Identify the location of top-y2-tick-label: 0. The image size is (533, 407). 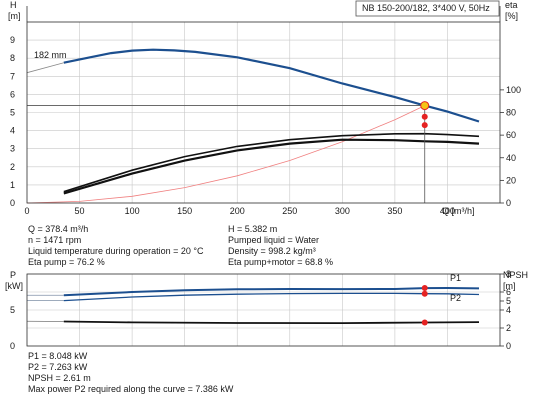
(508, 203).